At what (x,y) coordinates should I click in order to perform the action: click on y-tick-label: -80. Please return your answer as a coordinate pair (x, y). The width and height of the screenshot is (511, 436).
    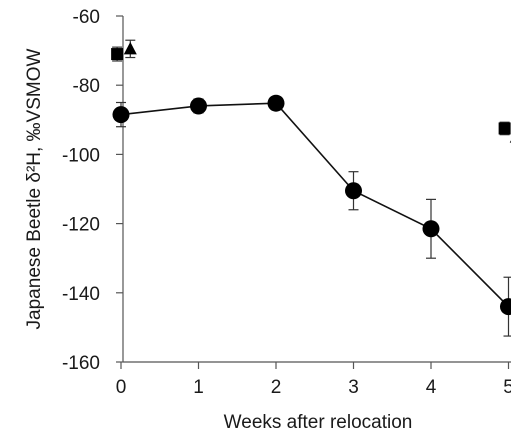
    Looking at the image, I should click on (86, 86).